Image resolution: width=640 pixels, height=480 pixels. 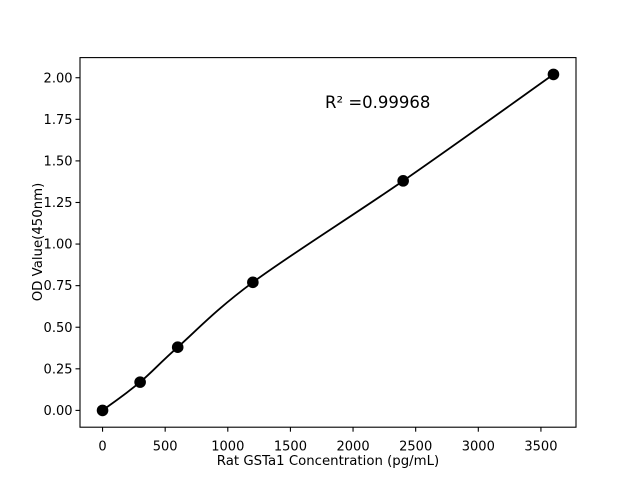 I want to click on y-tick-label: 1.00, so click(x=58, y=245).